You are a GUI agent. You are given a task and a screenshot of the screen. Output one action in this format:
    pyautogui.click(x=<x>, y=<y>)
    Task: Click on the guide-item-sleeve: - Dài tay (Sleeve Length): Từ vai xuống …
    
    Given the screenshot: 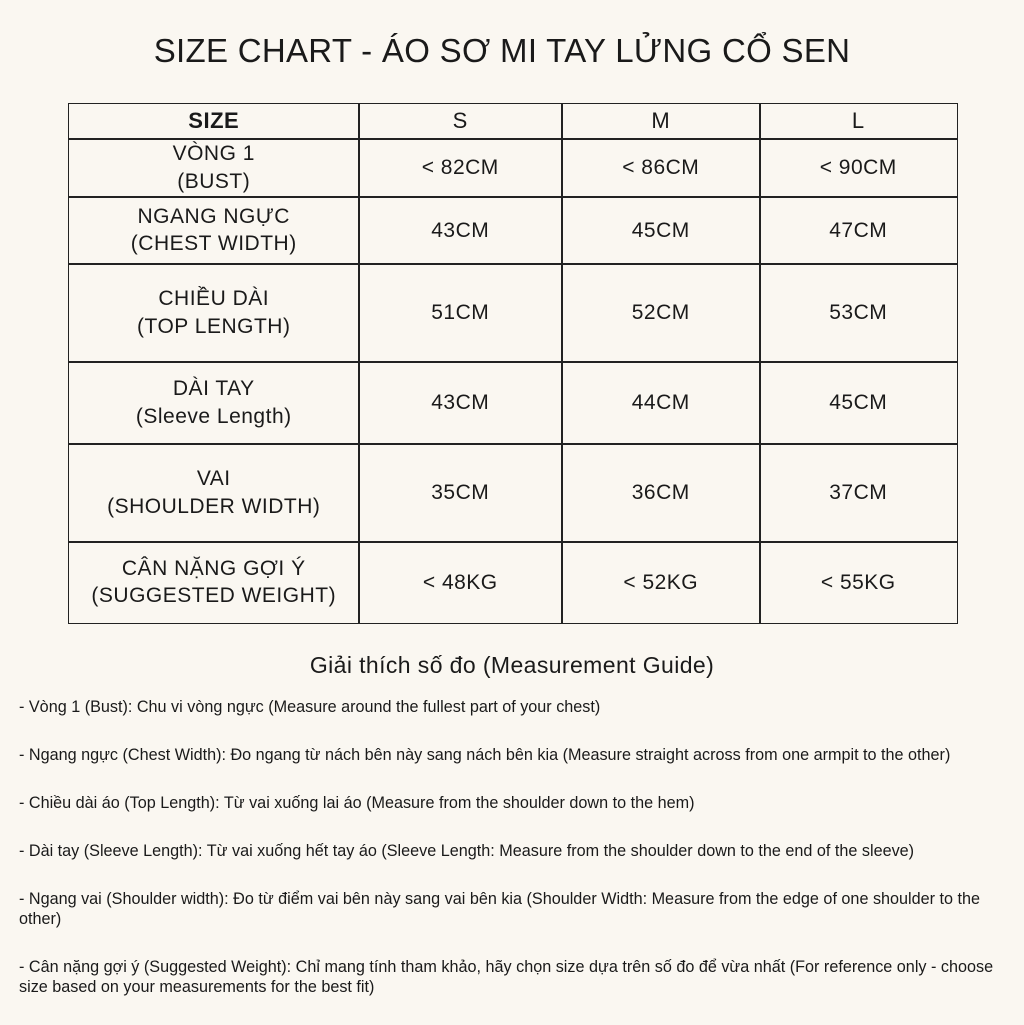 What is the action you would take?
    pyautogui.click(x=467, y=851)
    